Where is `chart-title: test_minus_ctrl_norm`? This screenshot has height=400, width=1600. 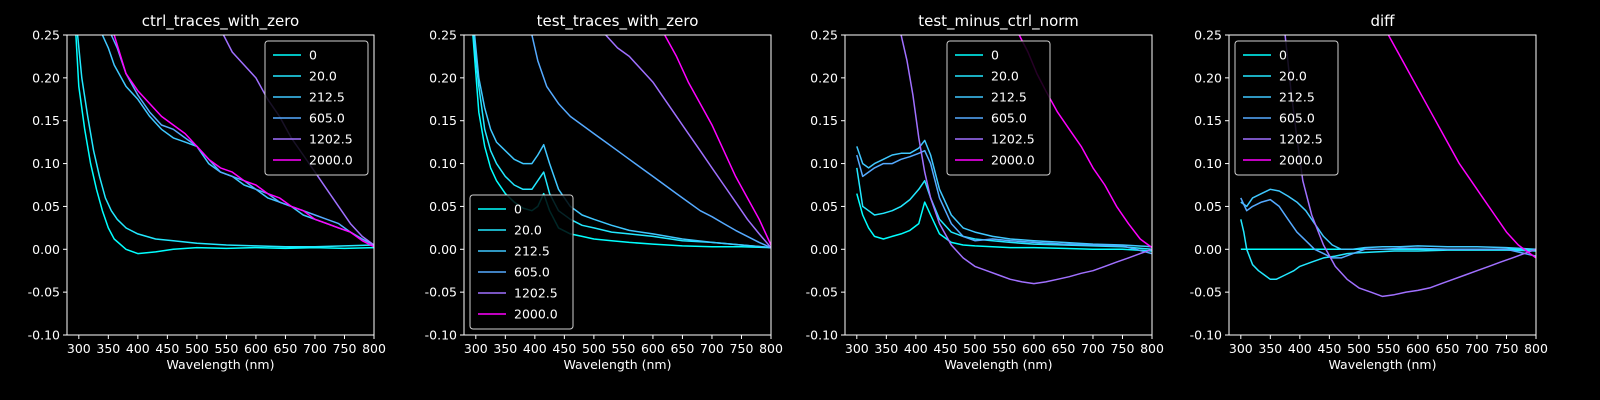 chart-title: test_minus_ctrl_norm is located at coordinates (998, 21).